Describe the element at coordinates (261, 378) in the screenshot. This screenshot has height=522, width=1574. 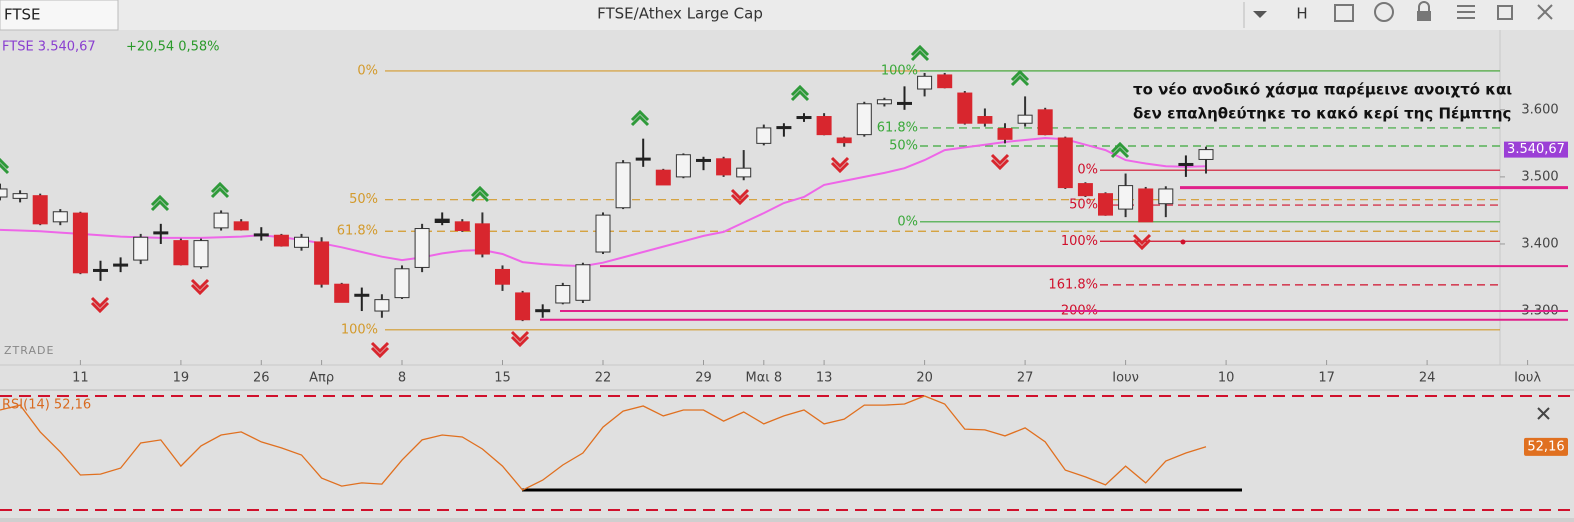
I see `x-tick-label: 26` at that location.